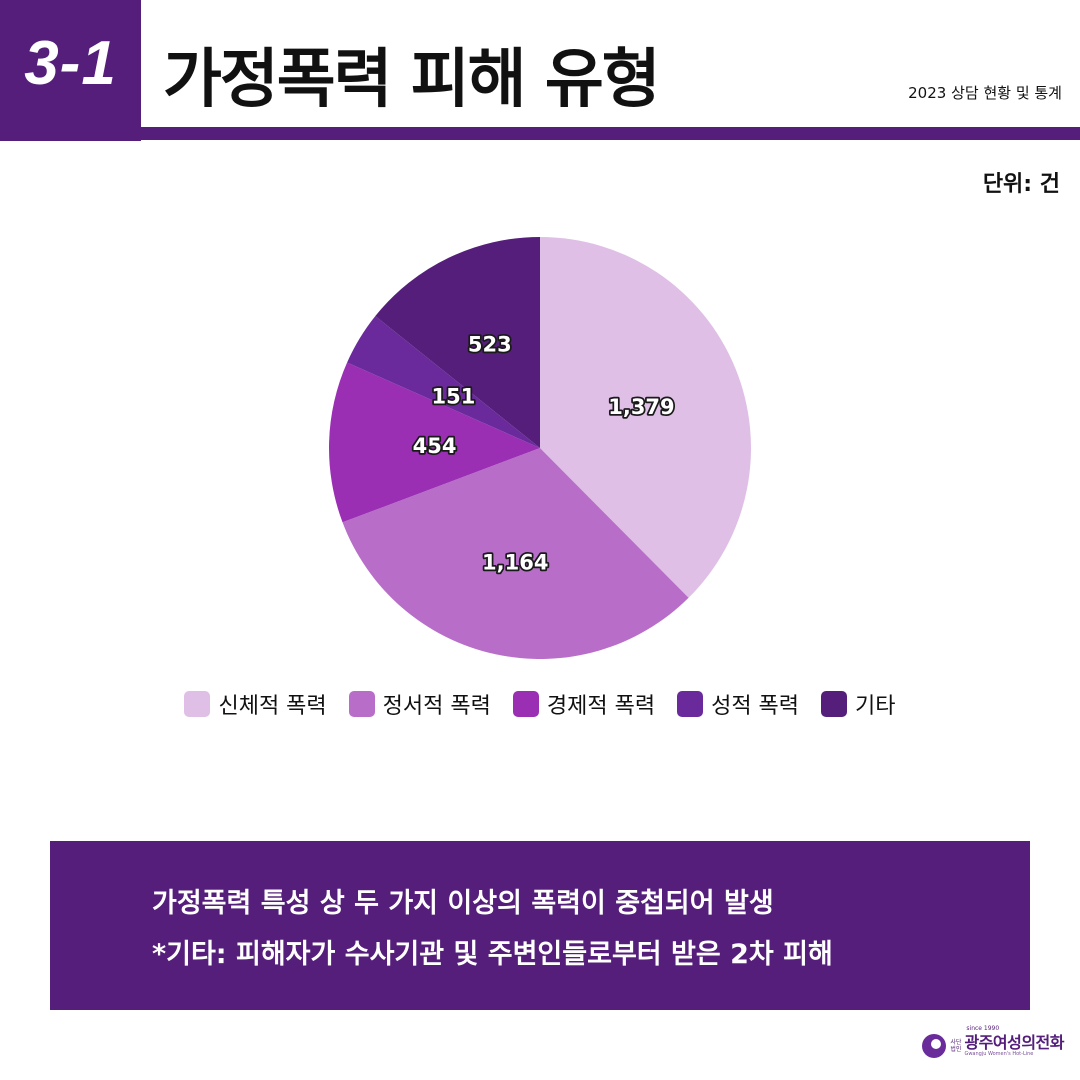 This screenshot has height=1080, width=1080. Describe the element at coordinates (999, 1054) in the screenshot. I see `logo-english: Gwangju Women's Hot-Line` at that location.